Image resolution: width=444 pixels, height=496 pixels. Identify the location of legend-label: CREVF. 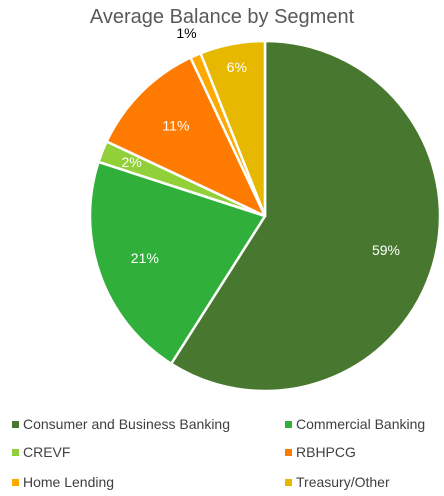
(47, 452).